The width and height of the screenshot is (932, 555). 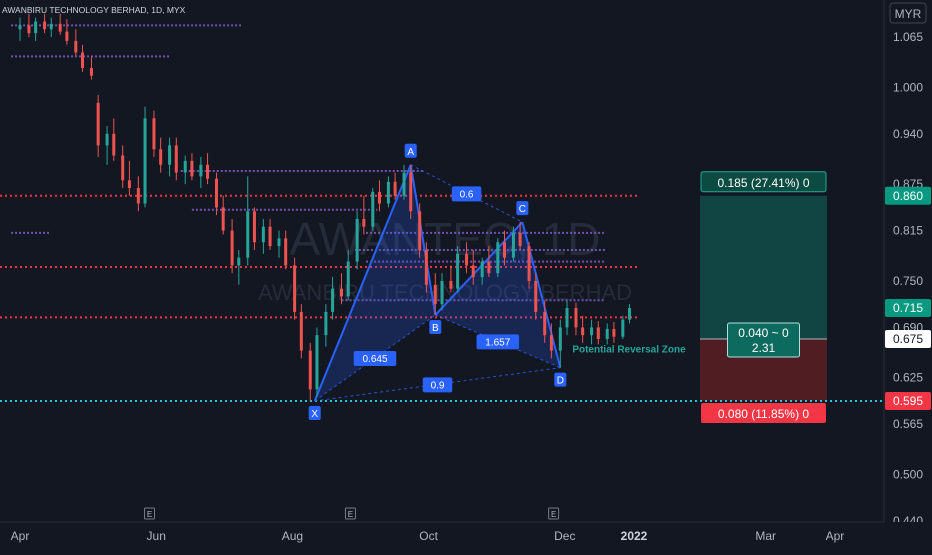 I want to click on earnings-marker-label: E, so click(x=553, y=514).